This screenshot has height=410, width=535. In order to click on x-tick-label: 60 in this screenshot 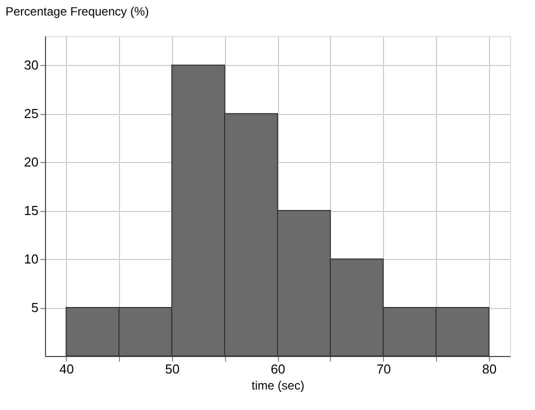, I will do `click(278, 369)`.